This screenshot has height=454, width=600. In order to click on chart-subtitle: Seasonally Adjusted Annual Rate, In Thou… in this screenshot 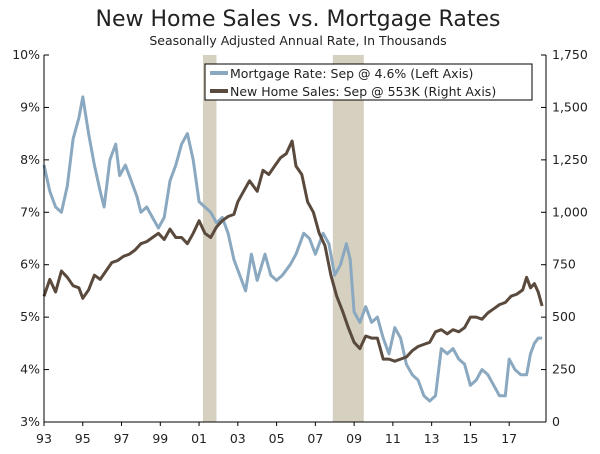, I will do `click(297, 40)`.